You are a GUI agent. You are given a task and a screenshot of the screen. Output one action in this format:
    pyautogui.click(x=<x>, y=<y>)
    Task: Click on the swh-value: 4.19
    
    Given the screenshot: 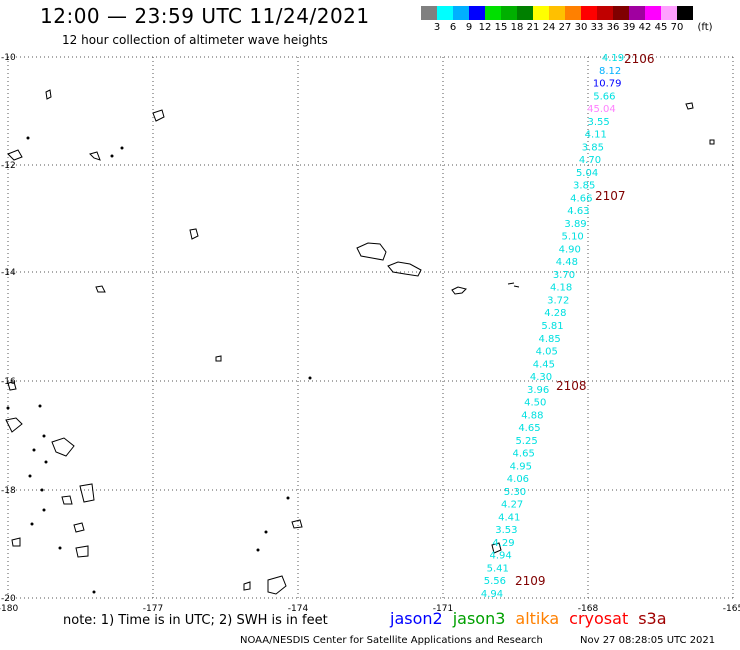 What is the action you would take?
    pyautogui.click(x=613, y=58)
    